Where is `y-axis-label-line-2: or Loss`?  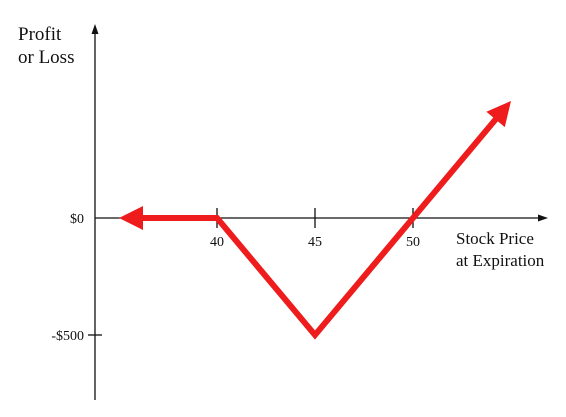
y-axis-label-line-2: or Loss is located at coordinates (46, 57).